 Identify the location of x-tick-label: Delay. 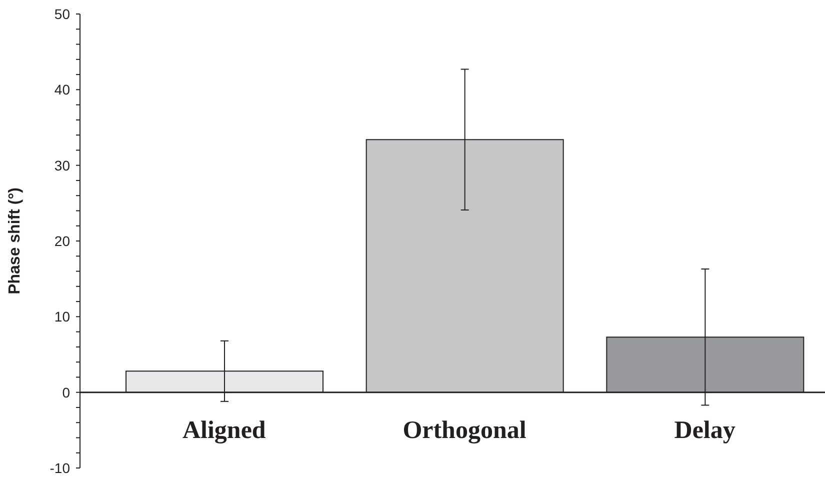
(705, 430).